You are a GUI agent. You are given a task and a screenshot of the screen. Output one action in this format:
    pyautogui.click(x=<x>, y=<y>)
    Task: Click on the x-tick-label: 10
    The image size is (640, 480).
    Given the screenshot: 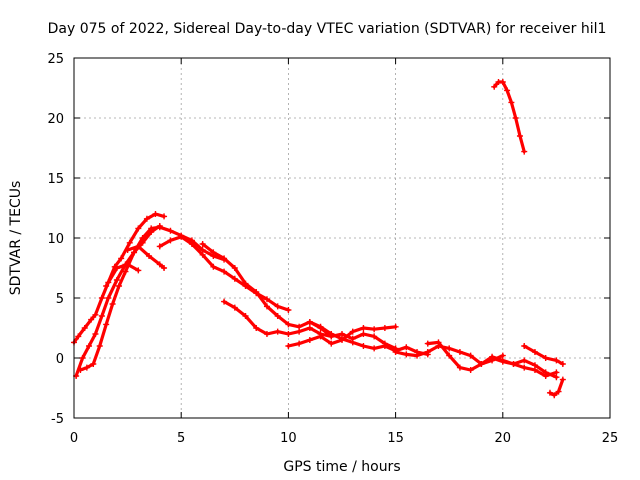 What is the action you would take?
    pyautogui.click(x=288, y=438)
    